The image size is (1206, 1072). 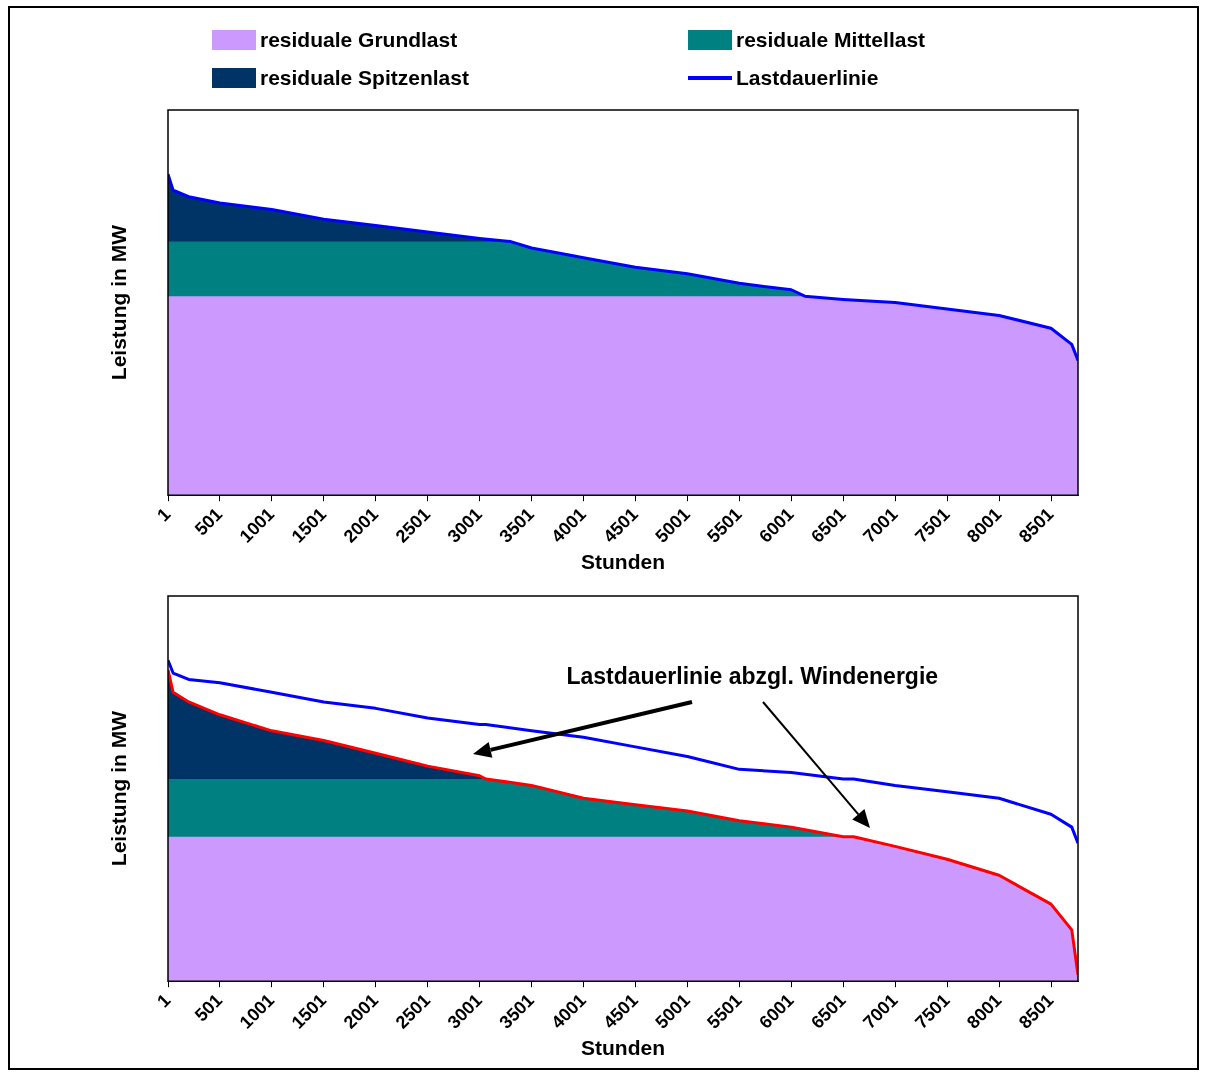 I want to click on legend-label: Lastdauerlinie, so click(x=807, y=78).